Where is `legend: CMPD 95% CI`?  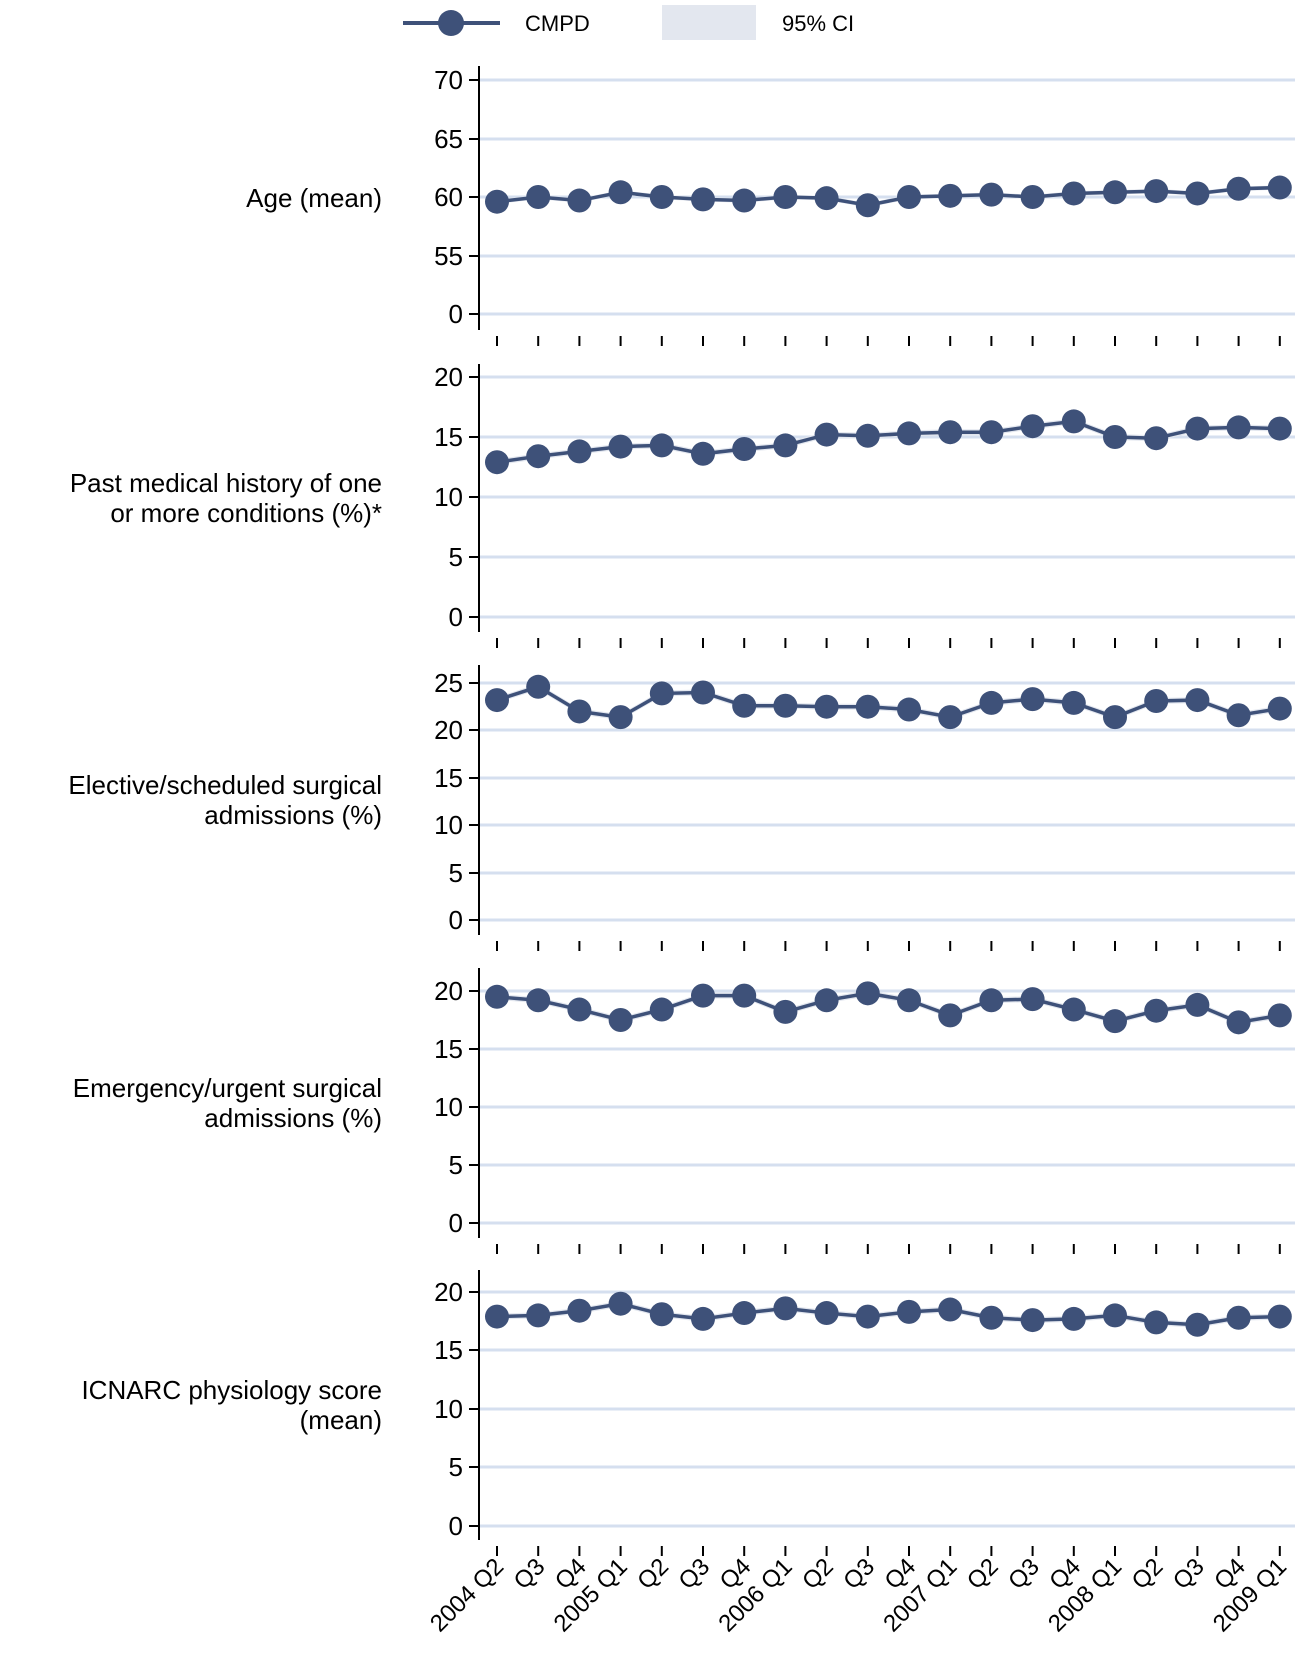 legend: CMPD 95% CI is located at coordinates (628, 22).